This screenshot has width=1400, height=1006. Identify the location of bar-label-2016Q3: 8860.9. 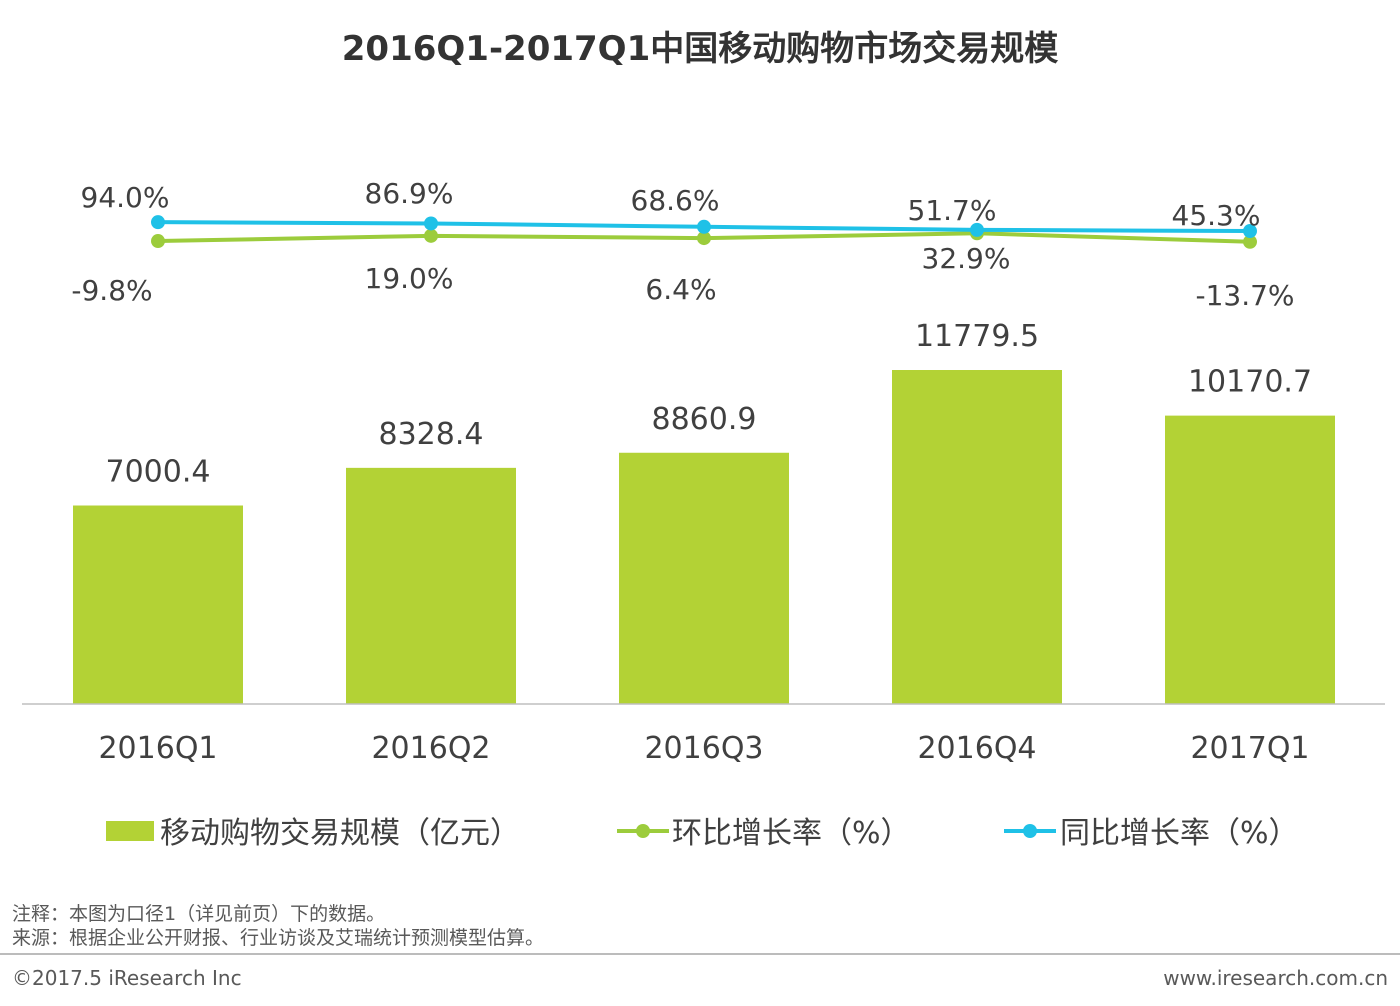
(704, 419).